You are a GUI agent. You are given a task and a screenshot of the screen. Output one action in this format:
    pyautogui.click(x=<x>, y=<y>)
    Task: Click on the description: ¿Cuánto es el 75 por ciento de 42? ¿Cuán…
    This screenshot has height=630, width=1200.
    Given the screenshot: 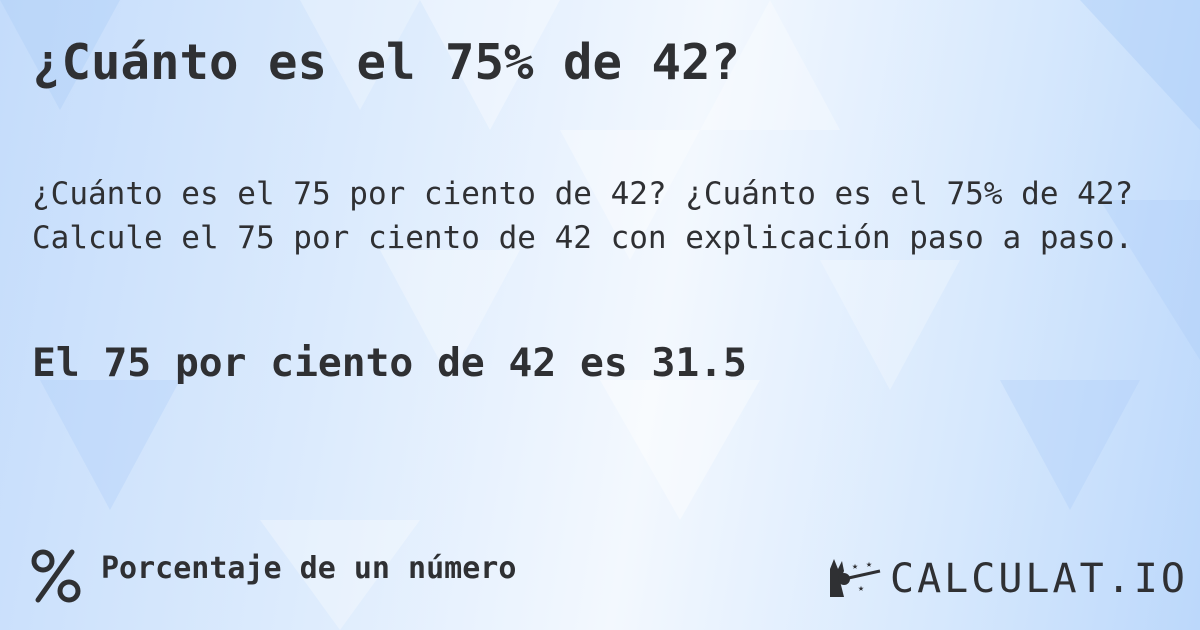 What is the action you would take?
    pyautogui.click(x=582, y=216)
    